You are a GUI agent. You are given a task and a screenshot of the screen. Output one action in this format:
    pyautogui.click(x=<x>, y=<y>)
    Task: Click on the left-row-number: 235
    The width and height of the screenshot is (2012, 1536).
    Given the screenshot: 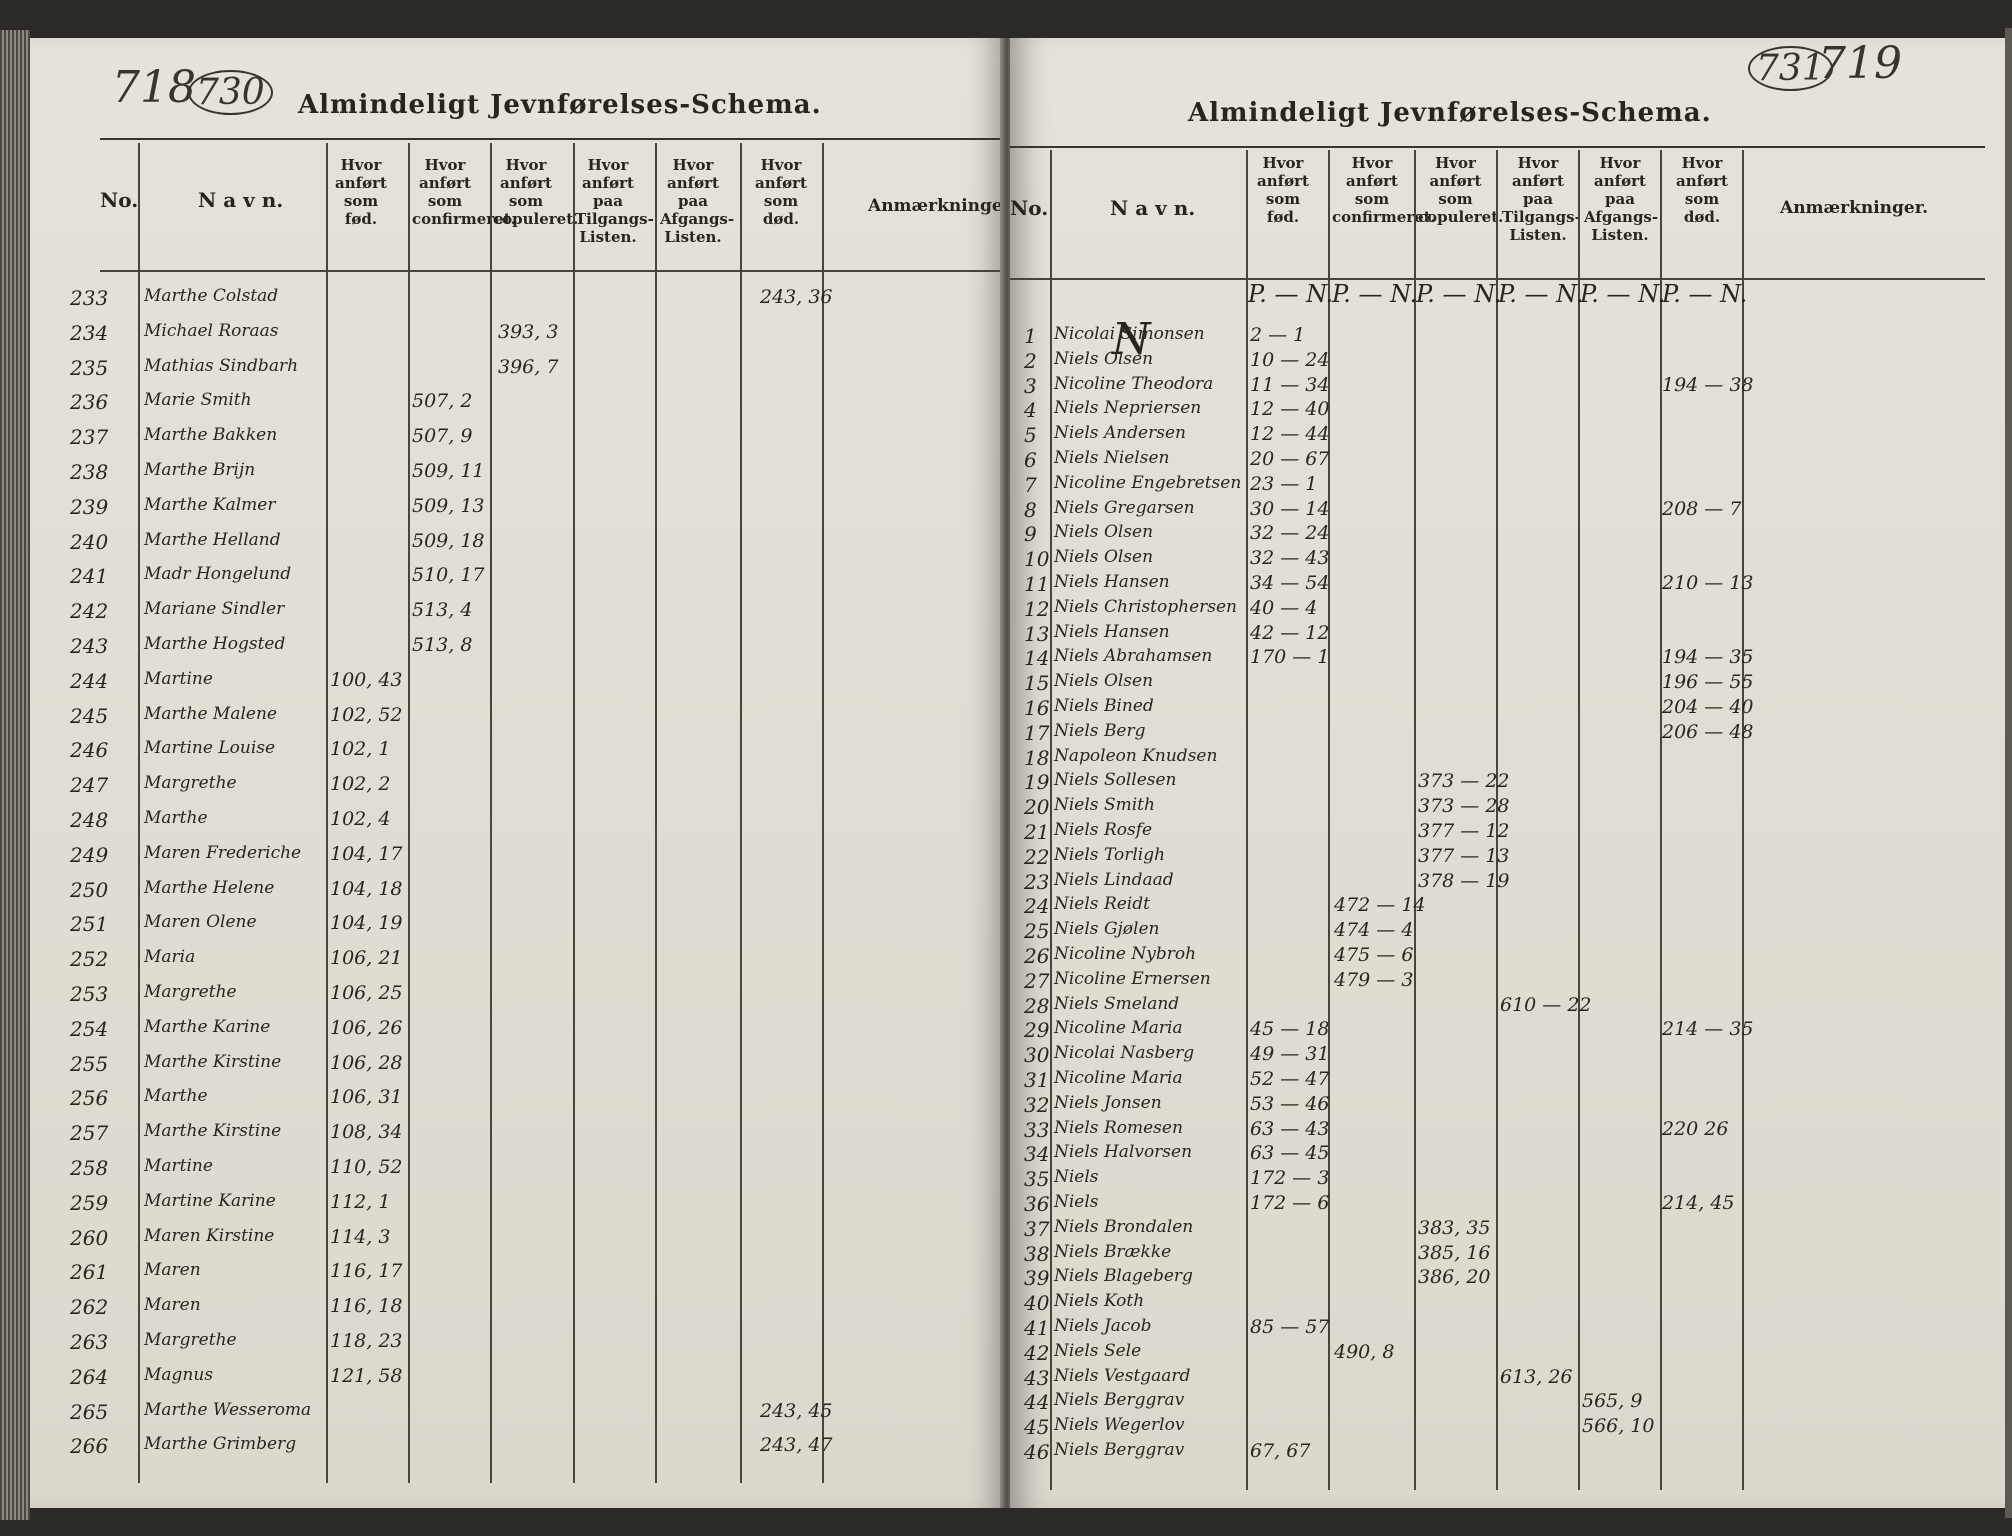 What is the action you would take?
    pyautogui.click(x=89, y=367)
    